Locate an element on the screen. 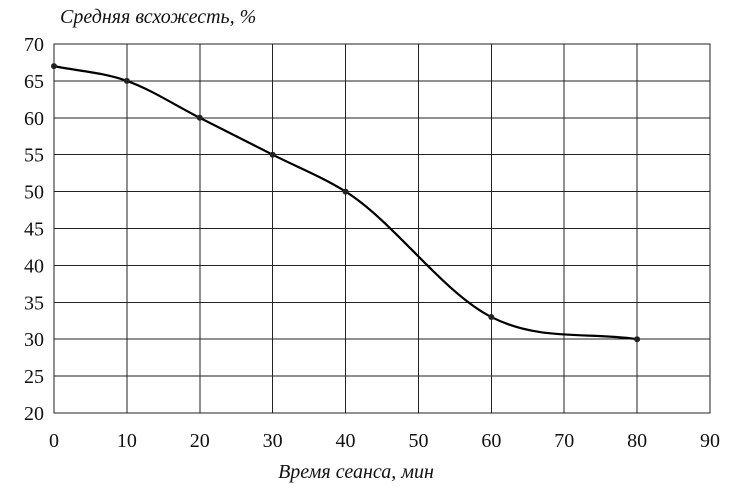  y-tick-label: 45 is located at coordinates (34, 230).